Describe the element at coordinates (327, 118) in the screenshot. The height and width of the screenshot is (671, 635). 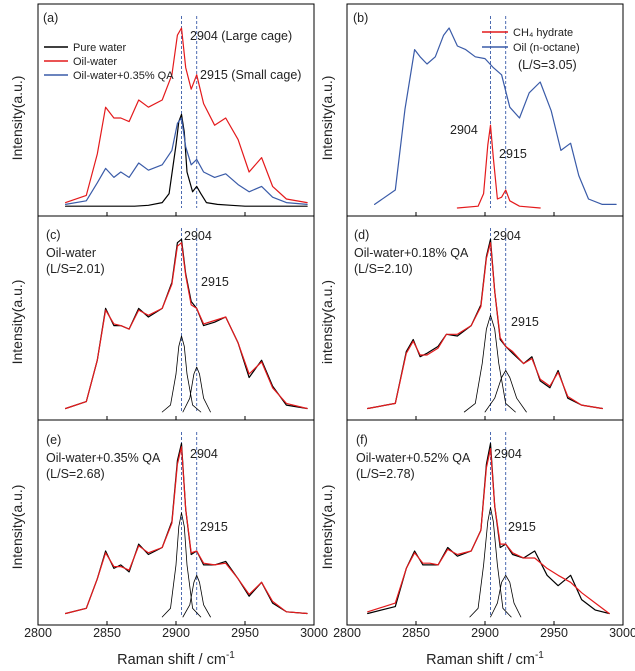
I see `y-axis-label-b: Intensity(a.u.)` at that location.